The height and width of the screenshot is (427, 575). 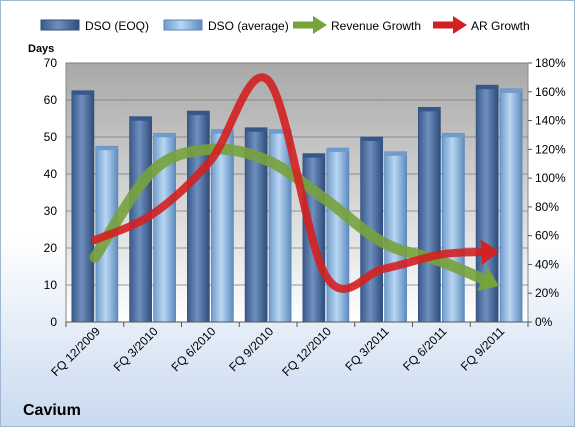 What do you see at coordinates (194, 349) in the screenshot?
I see `x-tick-label: FQ 6/2010` at bounding box center [194, 349].